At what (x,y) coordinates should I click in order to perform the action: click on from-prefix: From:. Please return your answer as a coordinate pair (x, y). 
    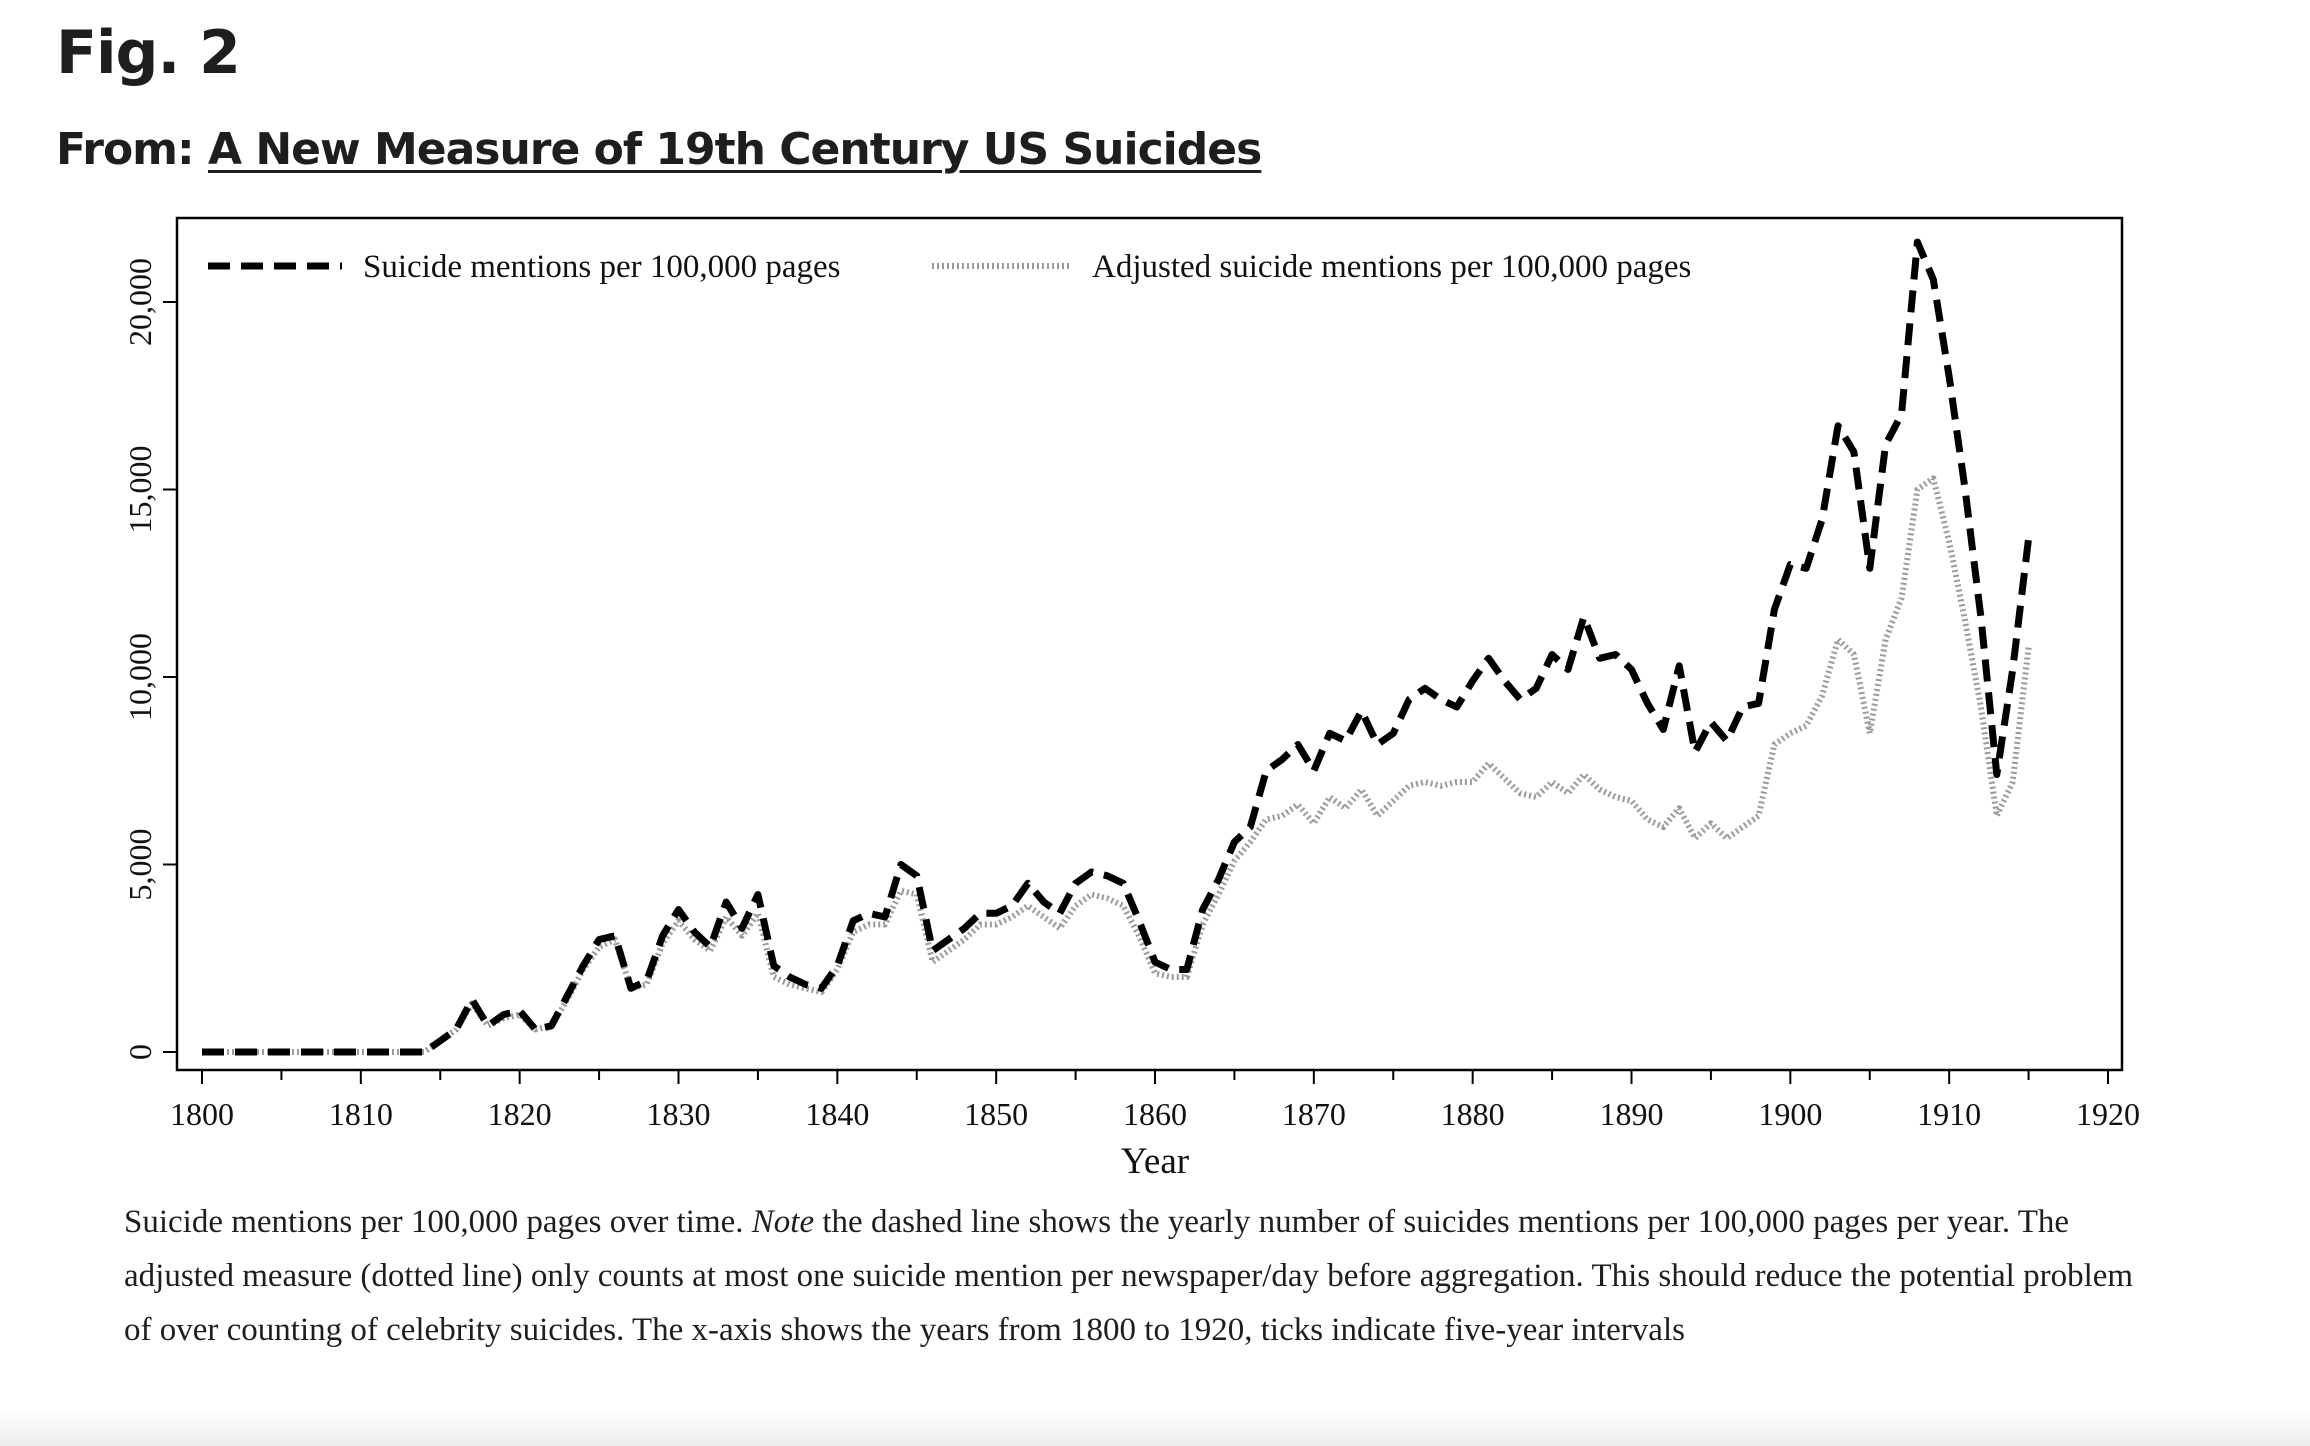
    Looking at the image, I should click on (125, 149).